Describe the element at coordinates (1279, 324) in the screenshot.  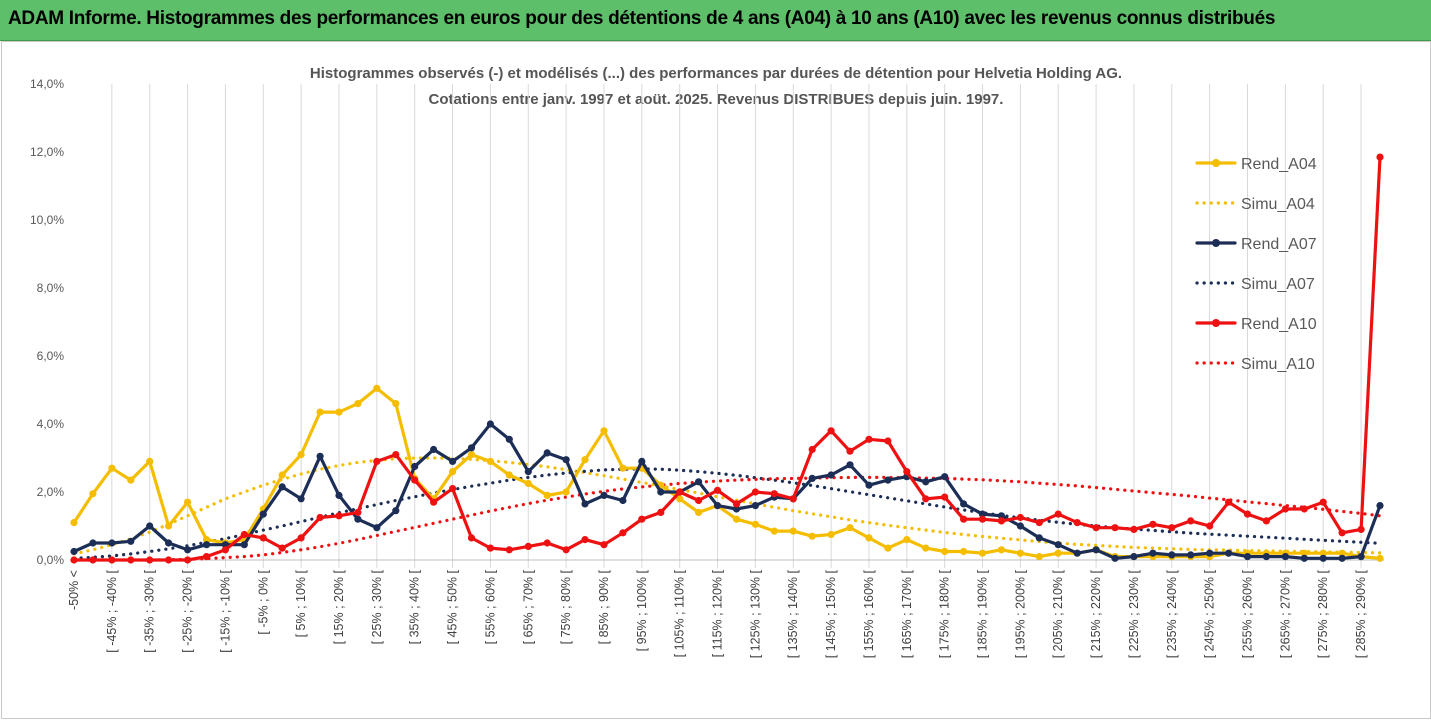
I see `legend-label: Rend_A10` at that location.